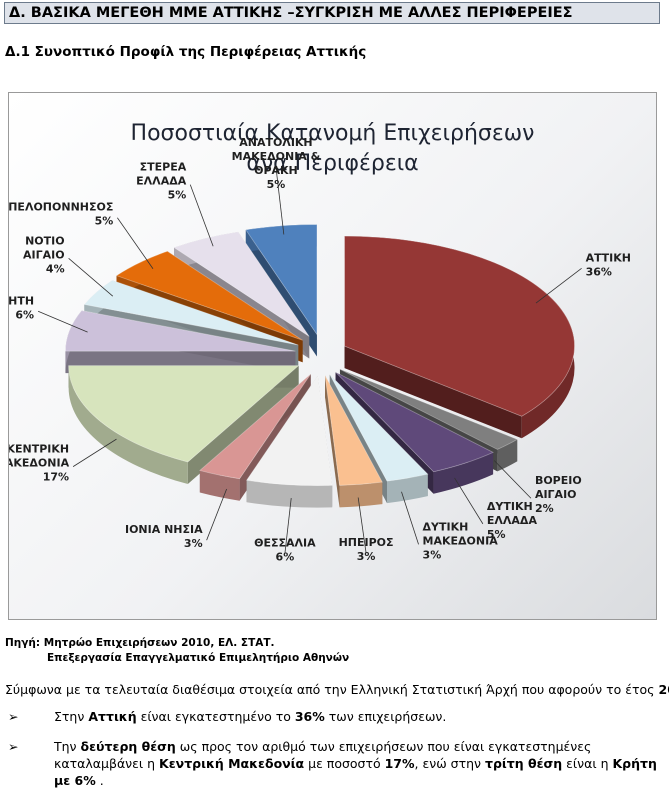 The image size is (669, 789). What do you see at coordinates (400, 763) in the screenshot?
I see `bold-run: 17%` at bounding box center [400, 763].